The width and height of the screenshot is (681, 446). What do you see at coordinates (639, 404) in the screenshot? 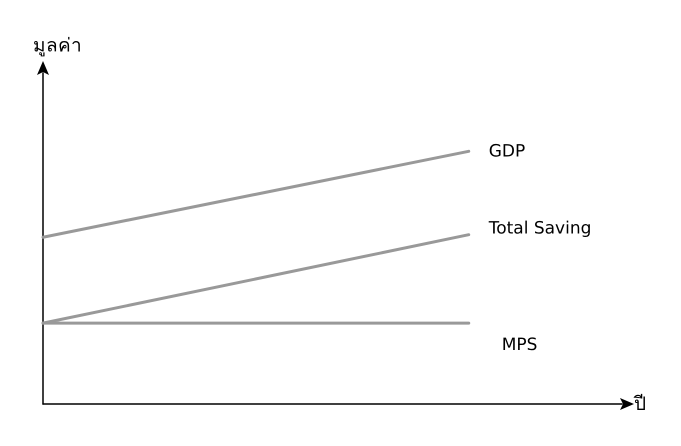
I see `x-axis-title: ปี` at bounding box center [639, 404].